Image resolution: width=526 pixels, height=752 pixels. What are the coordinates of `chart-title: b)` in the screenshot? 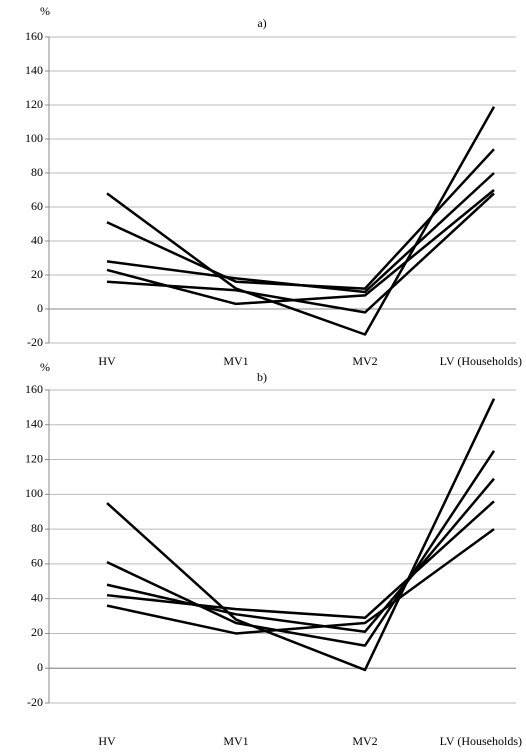 It's located at (262, 377).